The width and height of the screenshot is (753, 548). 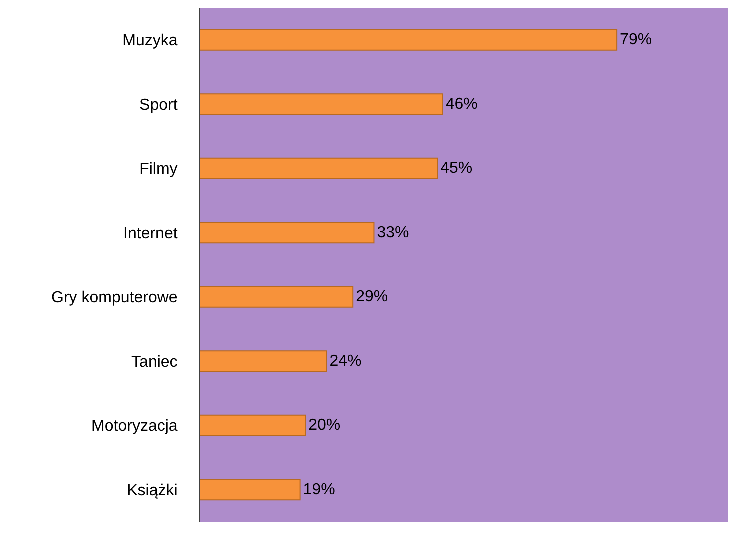 What do you see at coordinates (151, 233) in the screenshot?
I see `y-tick-label: Internet` at bounding box center [151, 233].